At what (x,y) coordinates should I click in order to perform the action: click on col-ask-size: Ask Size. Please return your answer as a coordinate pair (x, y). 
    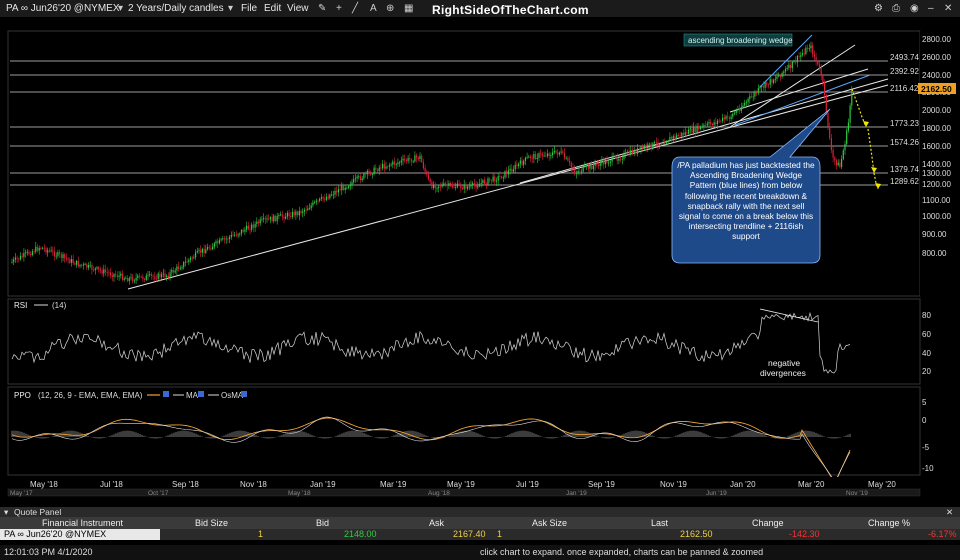
    Looking at the image, I should click on (550, 523).